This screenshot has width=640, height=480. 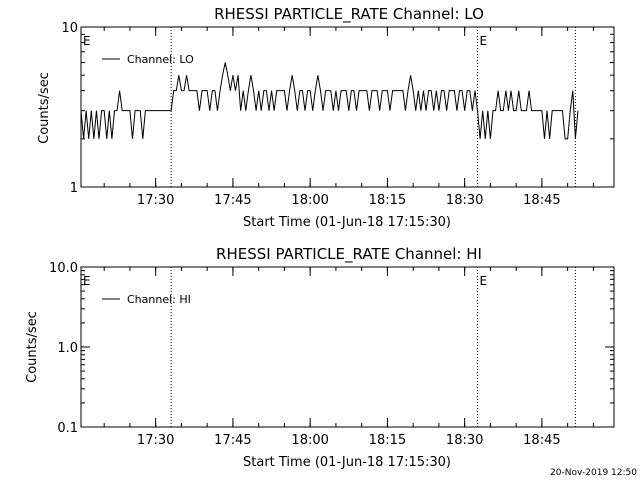 I want to click on series-layer, so click(x=329, y=101).